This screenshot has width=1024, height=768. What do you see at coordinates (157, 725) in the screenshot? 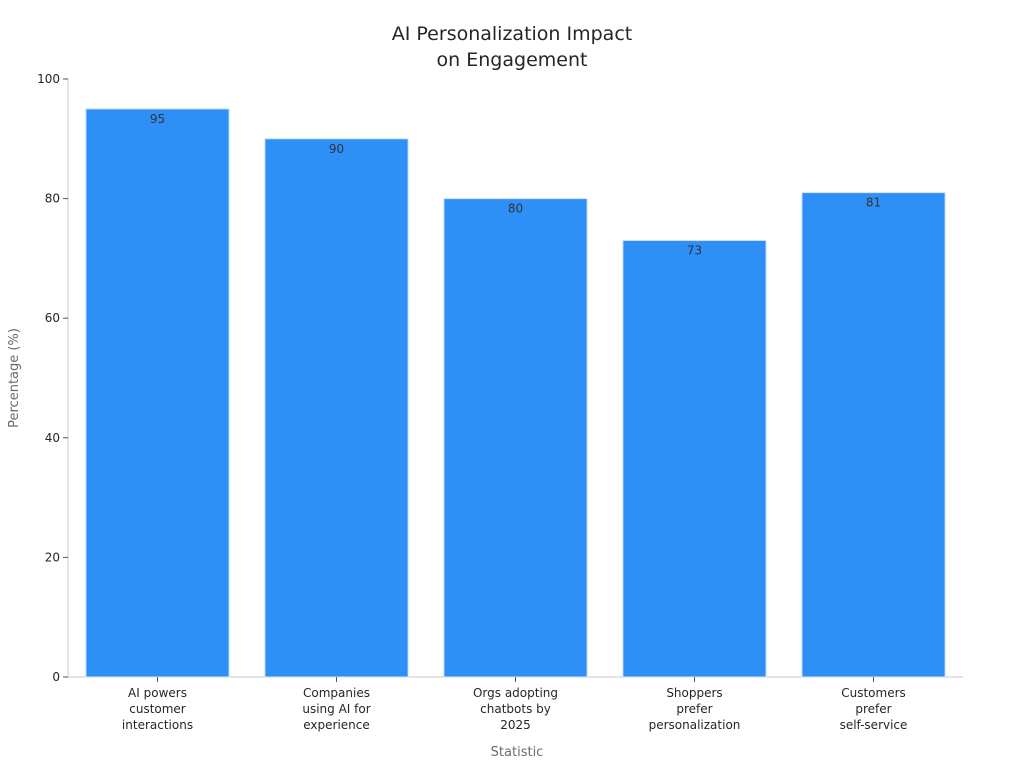
I see `x-tick-label: interactions` at bounding box center [157, 725].